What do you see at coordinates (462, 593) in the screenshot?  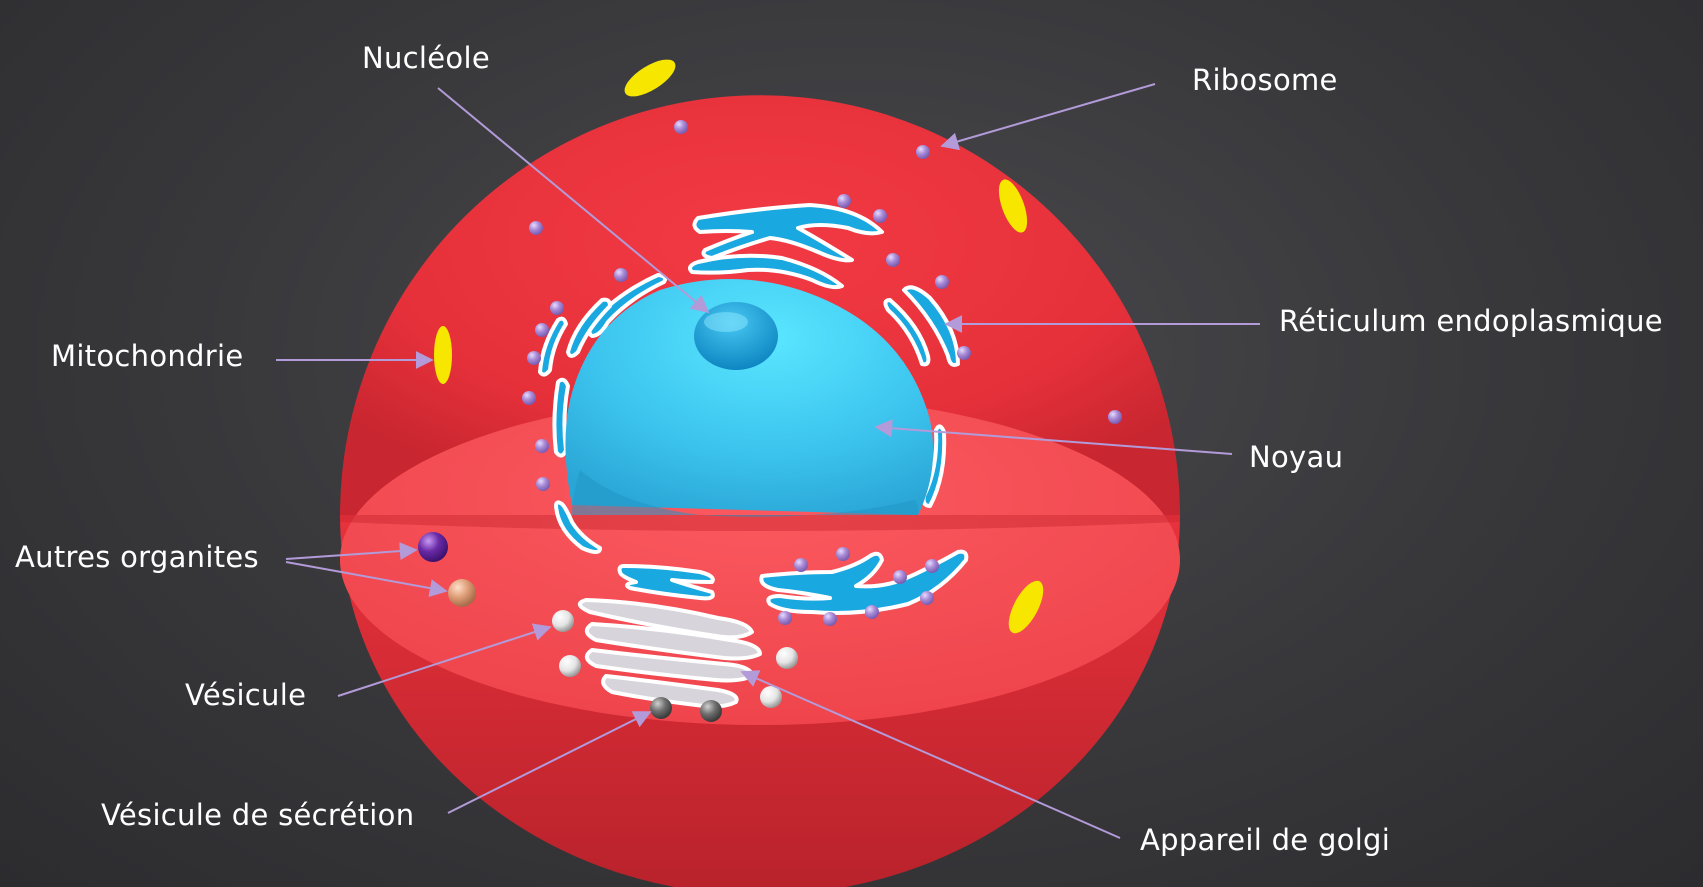 I see `other-organelle-peach` at bounding box center [462, 593].